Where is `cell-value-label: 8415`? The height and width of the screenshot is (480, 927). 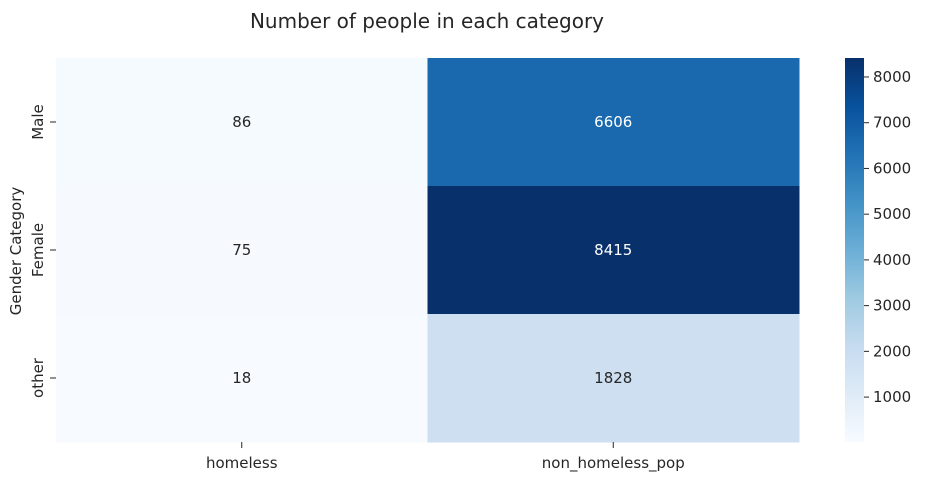
cell-value-label: 8415 is located at coordinates (613, 250).